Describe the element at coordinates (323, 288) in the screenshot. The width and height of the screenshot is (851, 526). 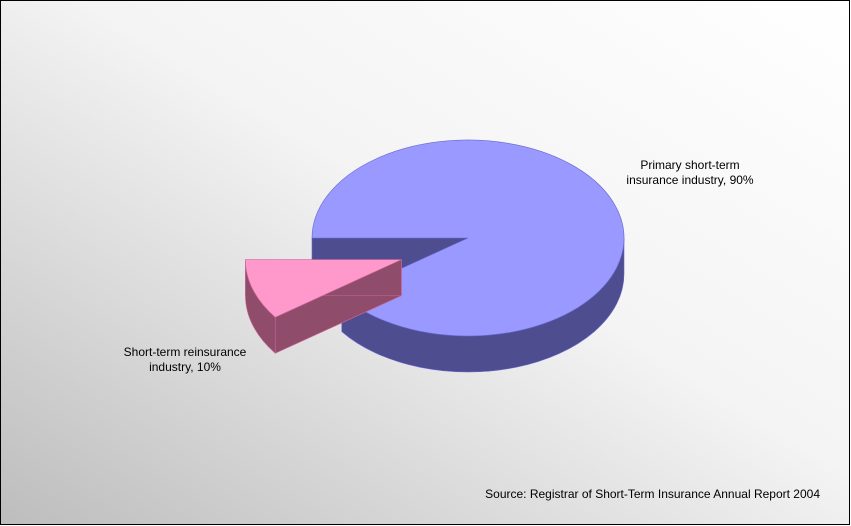
I see `slice` at that location.